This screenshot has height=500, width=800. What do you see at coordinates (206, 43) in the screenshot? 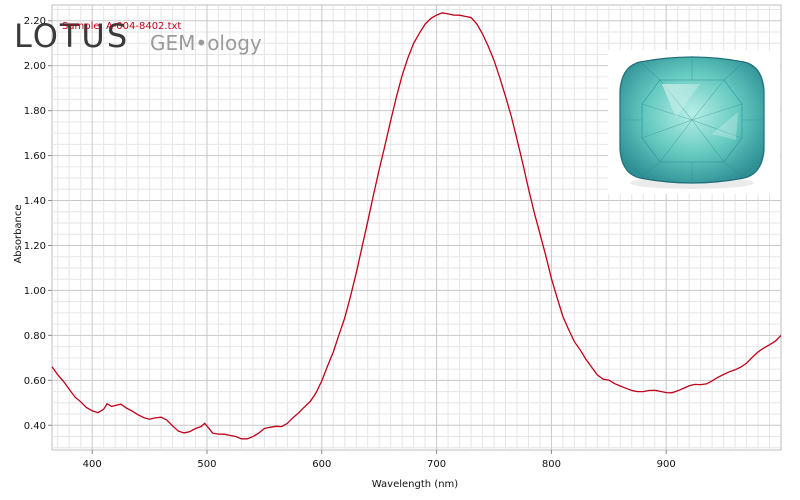
I see `logo-subtitle: GEM•ology` at bounding box center [206, 43].